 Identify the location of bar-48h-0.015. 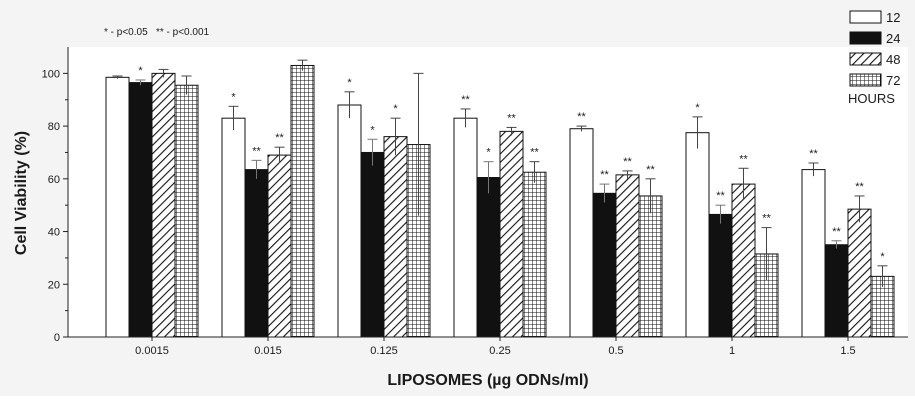
(279, 246).